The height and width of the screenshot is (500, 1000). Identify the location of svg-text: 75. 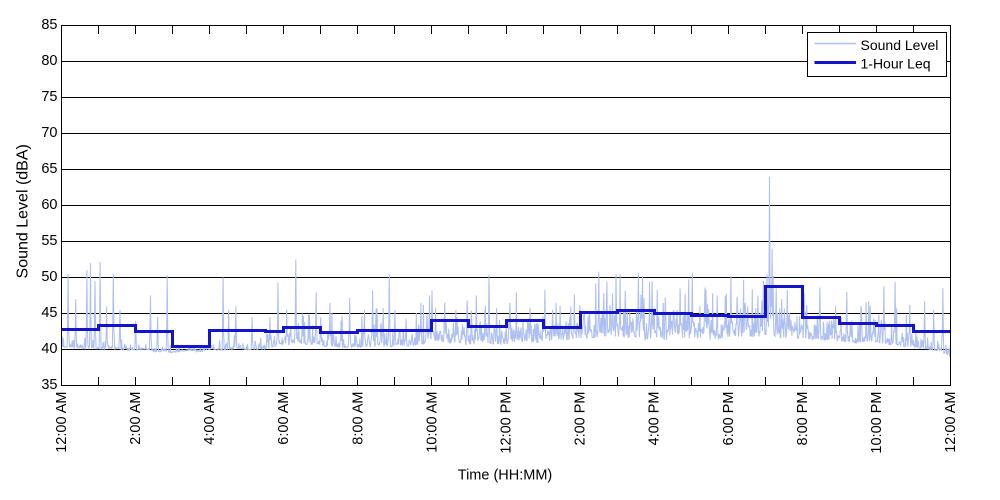
(49, 97).